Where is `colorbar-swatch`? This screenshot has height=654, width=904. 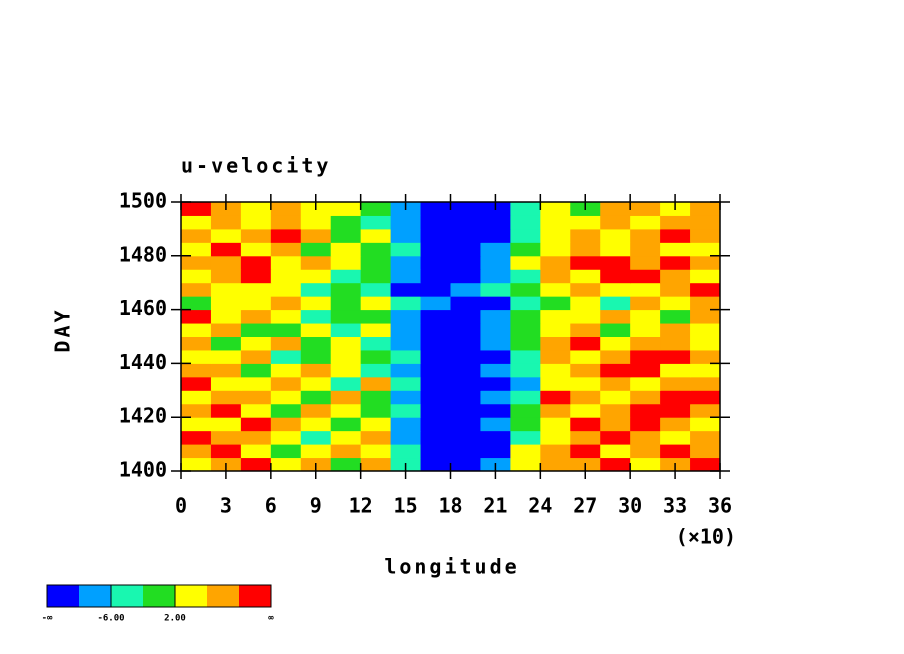
colorbar-swatch is located at coordinates (127, 596).